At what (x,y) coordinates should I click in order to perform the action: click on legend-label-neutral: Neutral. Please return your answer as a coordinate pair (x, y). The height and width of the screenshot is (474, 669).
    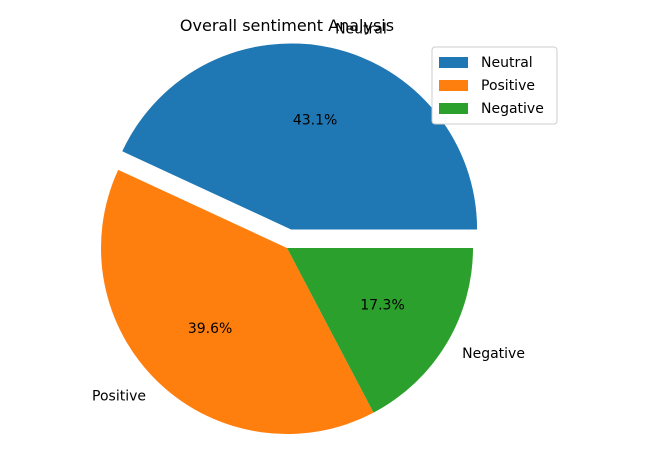
    Looking at the image, I should click on (507, 63).